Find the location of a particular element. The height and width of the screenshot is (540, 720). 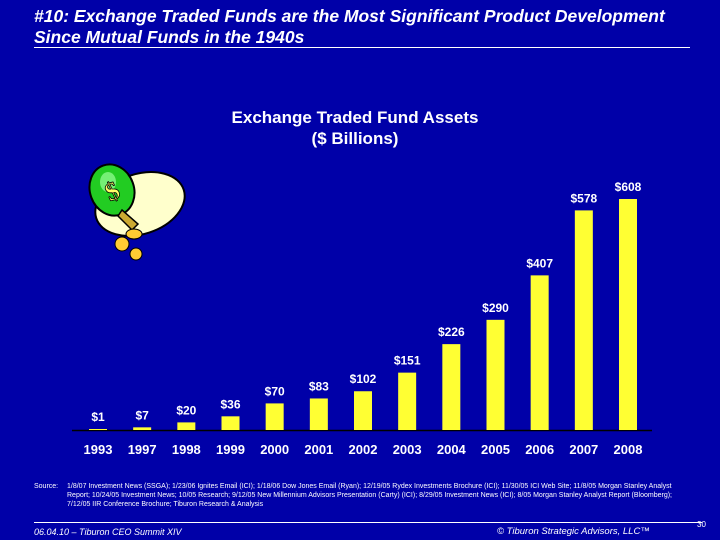

money-bag-icon: $ is located at coordinates (137, 212).